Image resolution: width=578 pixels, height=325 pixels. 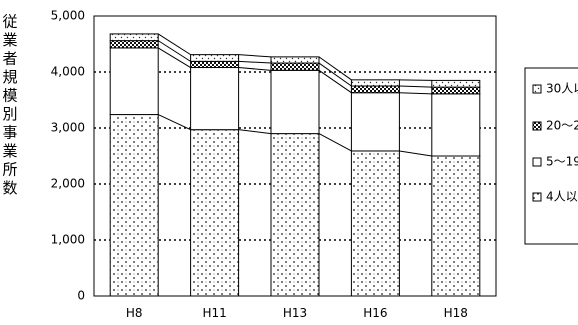 I want to click on legend-label: 4人以下, so click(x=562, y=197).